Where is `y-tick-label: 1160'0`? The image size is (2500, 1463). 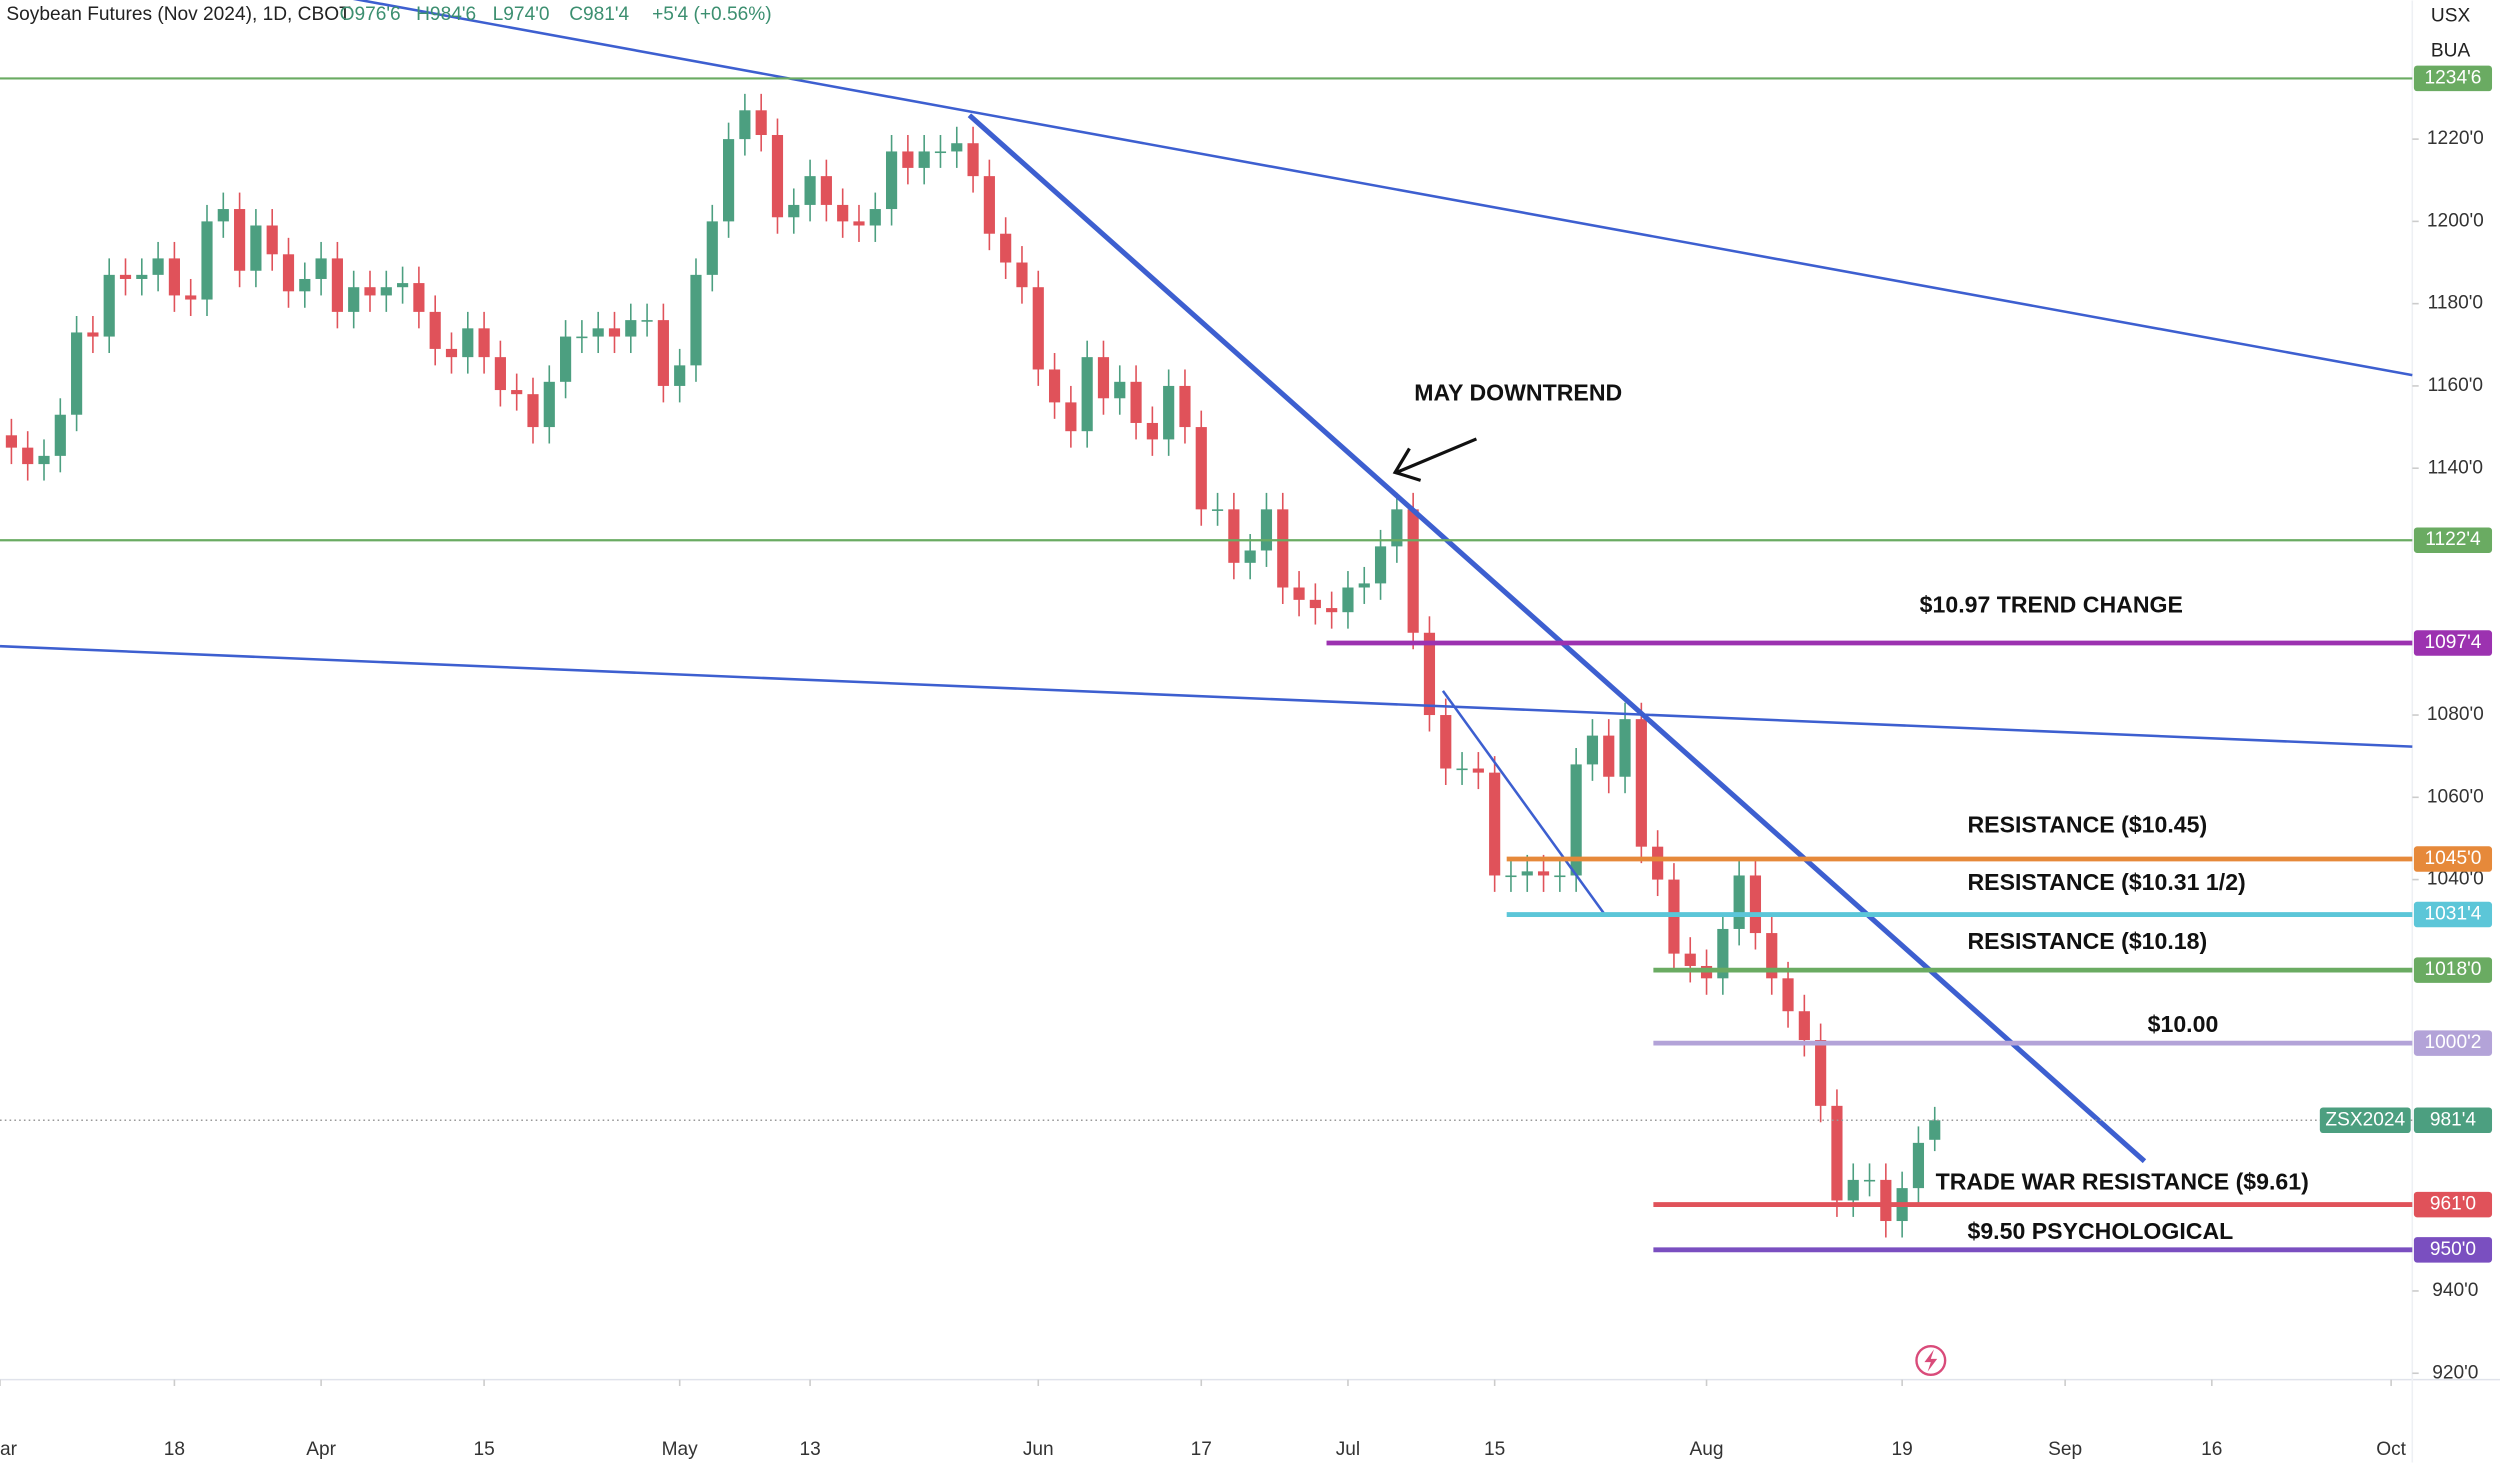 y-tick-label: 1160'0 is located at coordinates (2455, 385).